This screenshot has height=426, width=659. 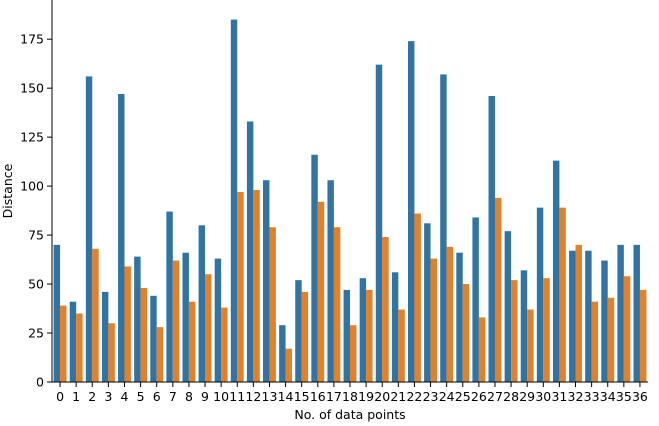 I want to click on x-axis-label: No. of data points, so click(x=349, y=414).